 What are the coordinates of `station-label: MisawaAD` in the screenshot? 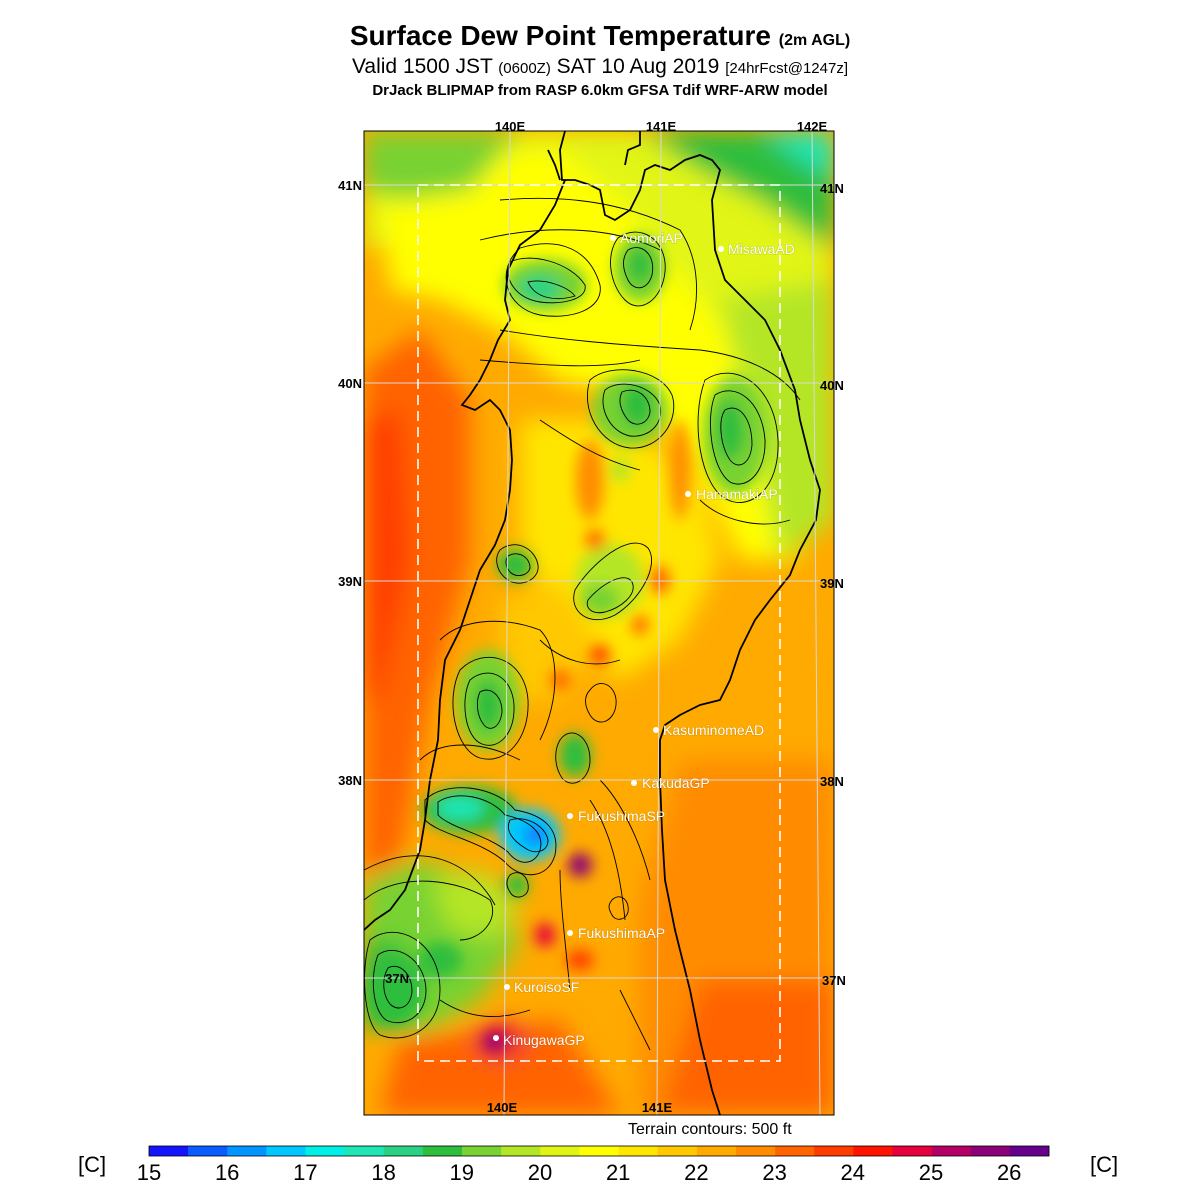 It's located at (761, 249).